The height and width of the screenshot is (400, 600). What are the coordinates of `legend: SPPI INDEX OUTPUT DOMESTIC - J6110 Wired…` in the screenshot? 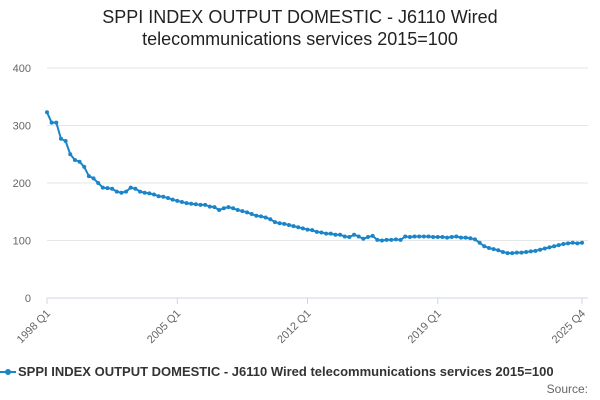 It's located at (300, 372).